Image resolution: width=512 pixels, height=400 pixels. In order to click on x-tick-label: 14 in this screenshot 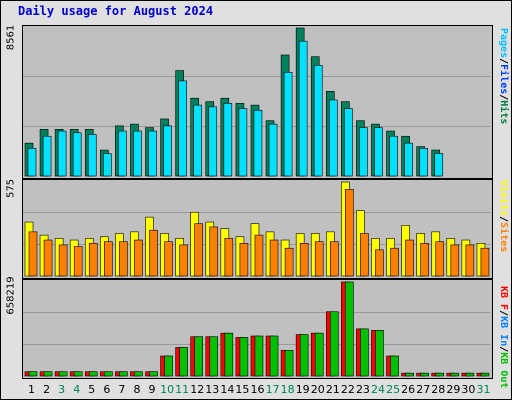, I will do `click(227, 389)`.